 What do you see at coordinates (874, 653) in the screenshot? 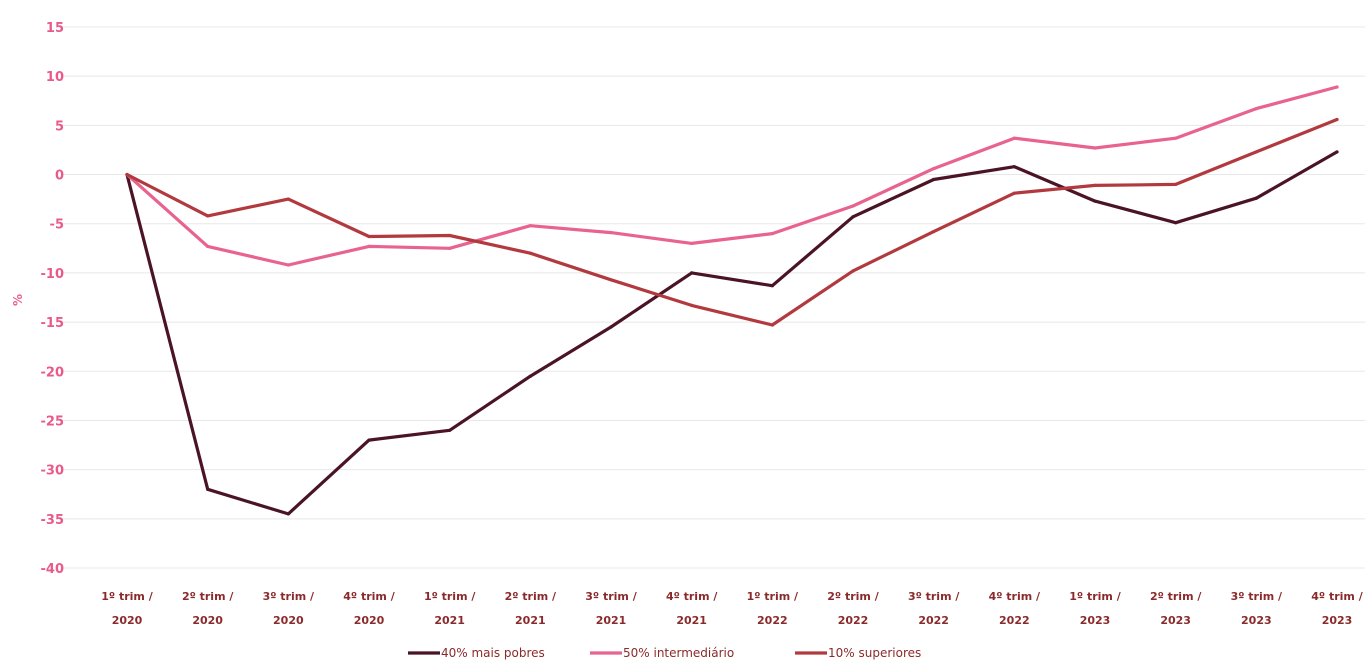
I see `legend-label: 10% superiores` at bounding box center [874, 653].